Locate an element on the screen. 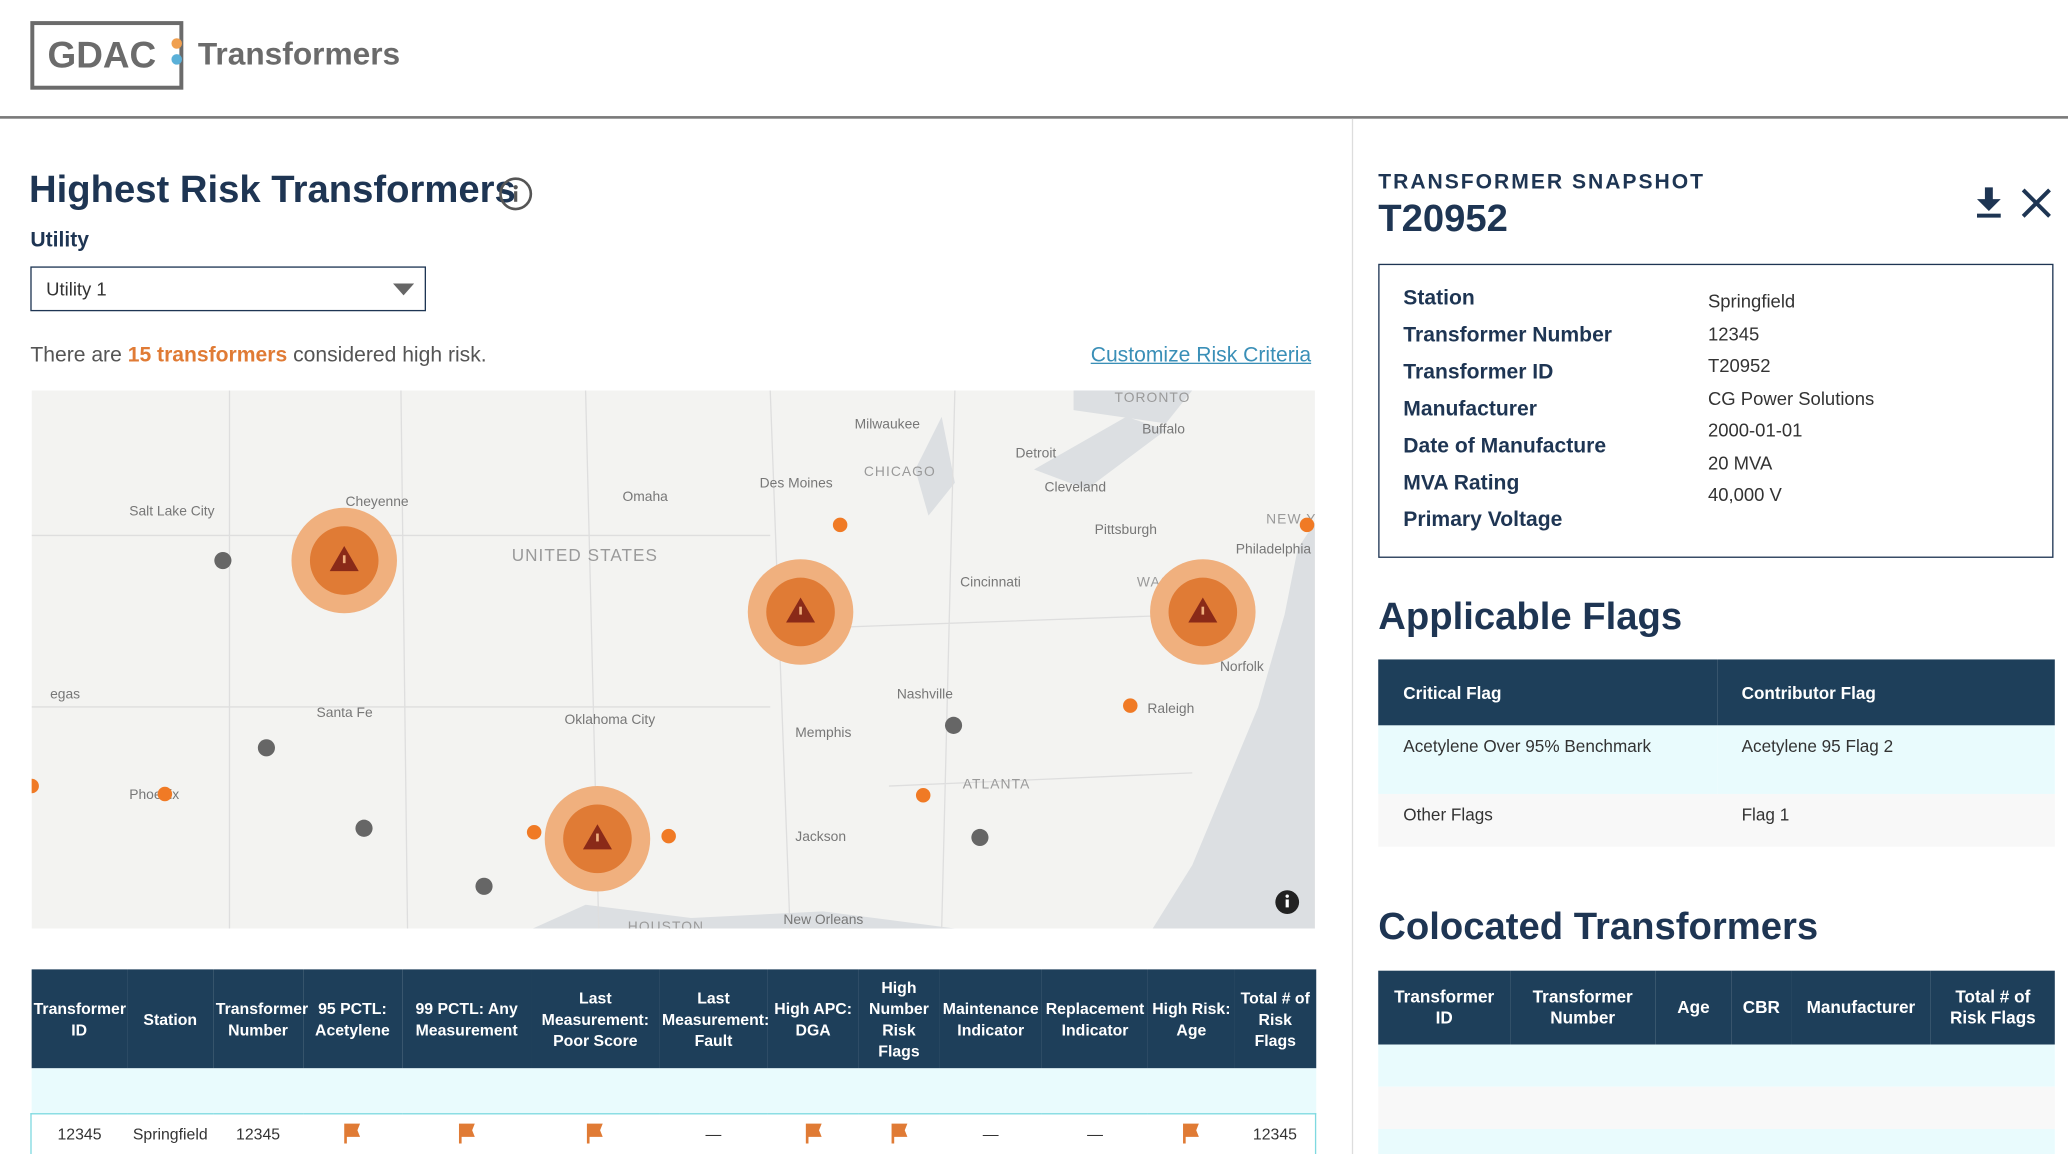  map-label: Cheyenne is located at coordinates (377, 501).